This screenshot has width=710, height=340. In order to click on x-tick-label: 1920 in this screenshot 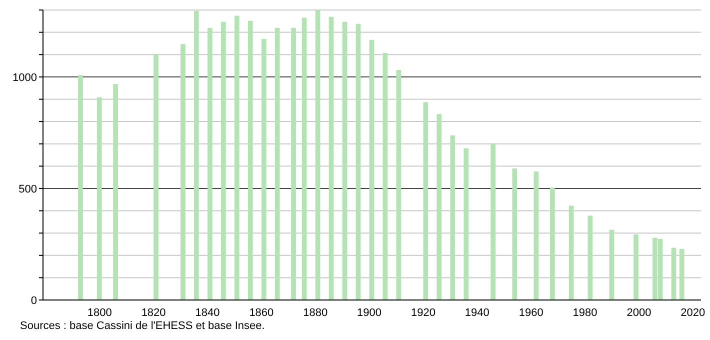, I will do `click(423, 312)`.